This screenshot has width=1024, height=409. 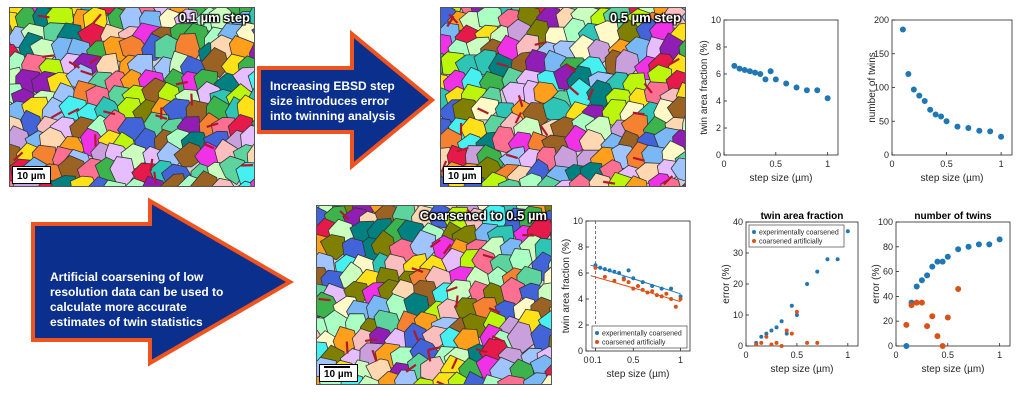 I want to click on y-tick-label: 2, so click(x=580, y=325).